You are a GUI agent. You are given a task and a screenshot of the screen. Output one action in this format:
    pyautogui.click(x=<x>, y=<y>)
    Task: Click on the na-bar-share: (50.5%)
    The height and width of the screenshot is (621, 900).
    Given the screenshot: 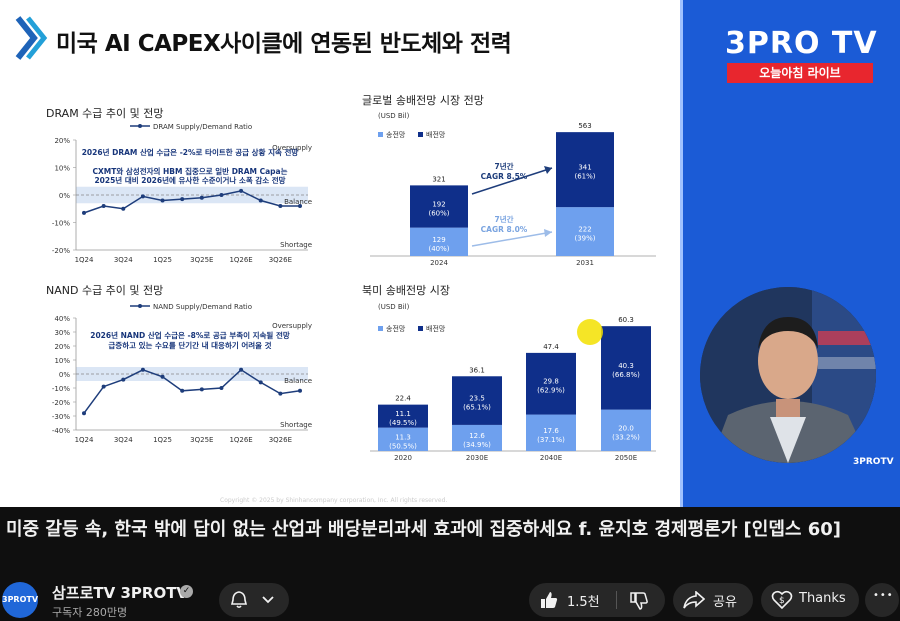 What is the action you would take?
    pyautogui.click(x=403, y=446)
    